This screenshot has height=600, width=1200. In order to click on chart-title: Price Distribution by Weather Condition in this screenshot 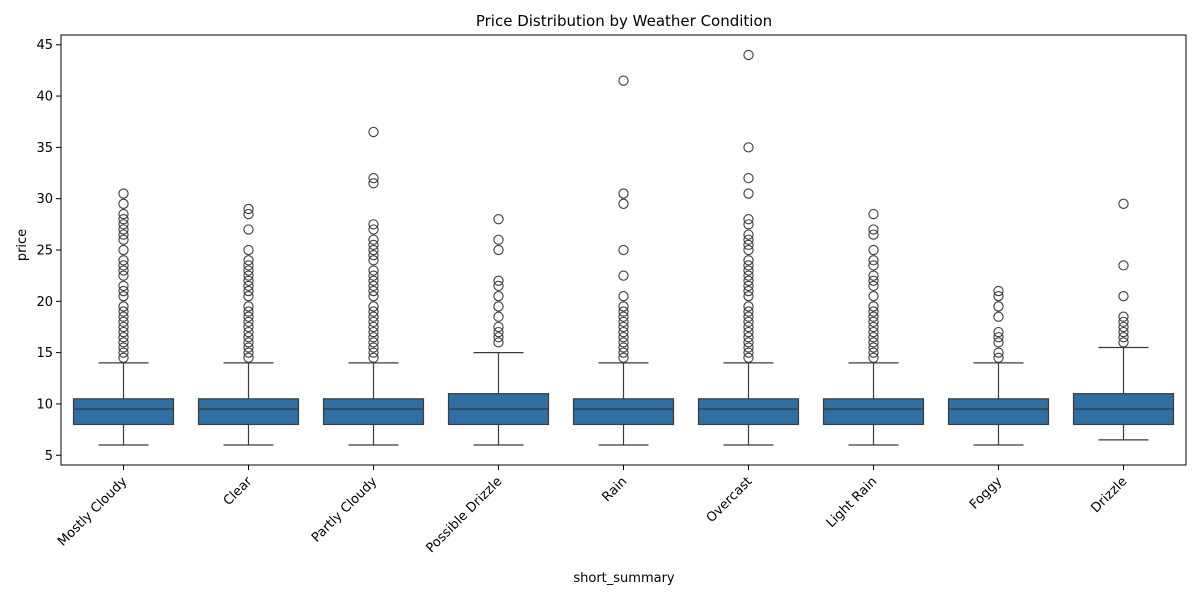, I will do `click(624, 21)`.